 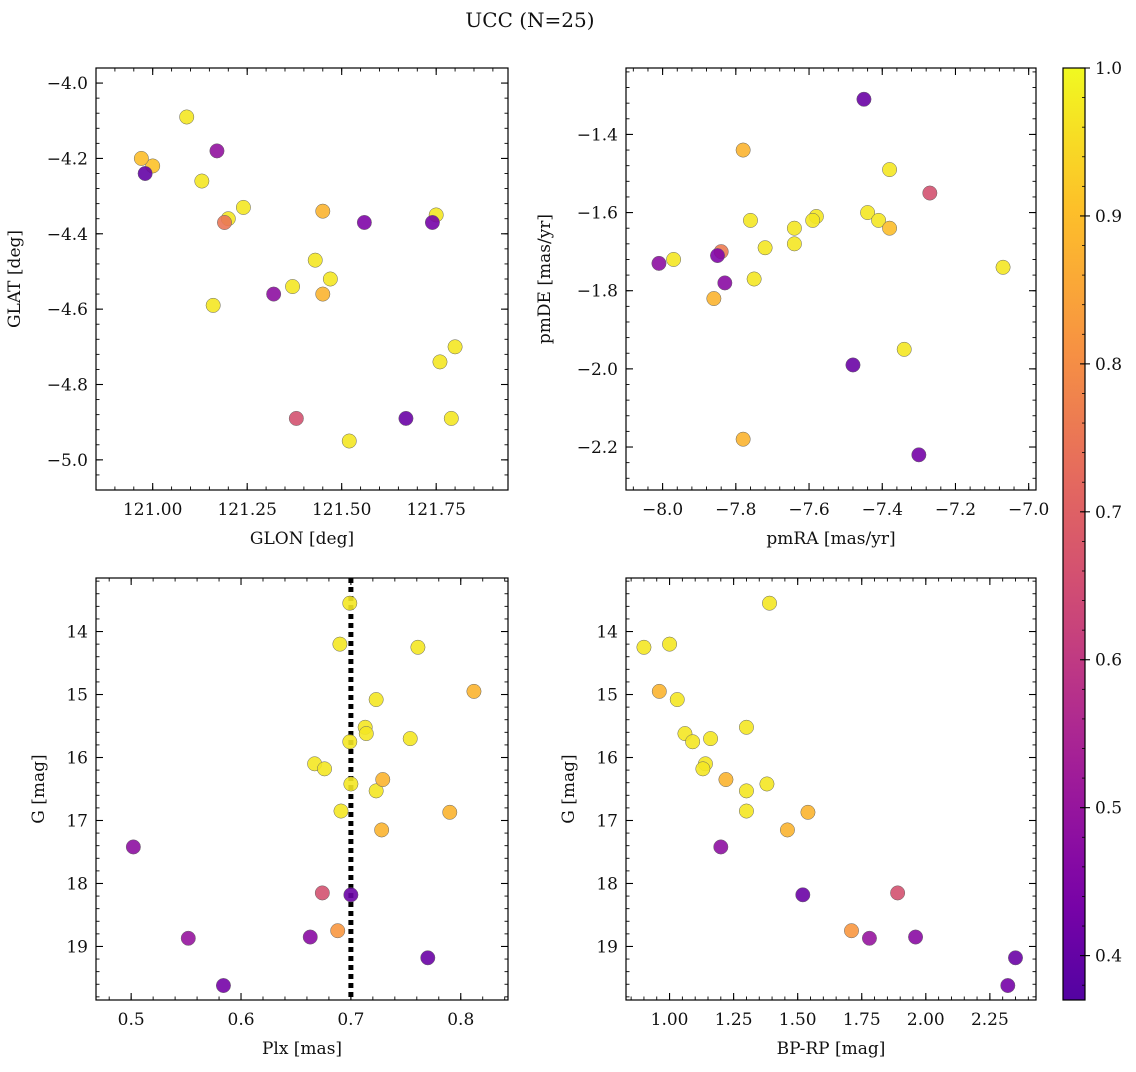 What do you see at coordinates (152, 510) in the screenshot?
I see `sky-xtick-label: 121.00` at bounding box center [152, 510].